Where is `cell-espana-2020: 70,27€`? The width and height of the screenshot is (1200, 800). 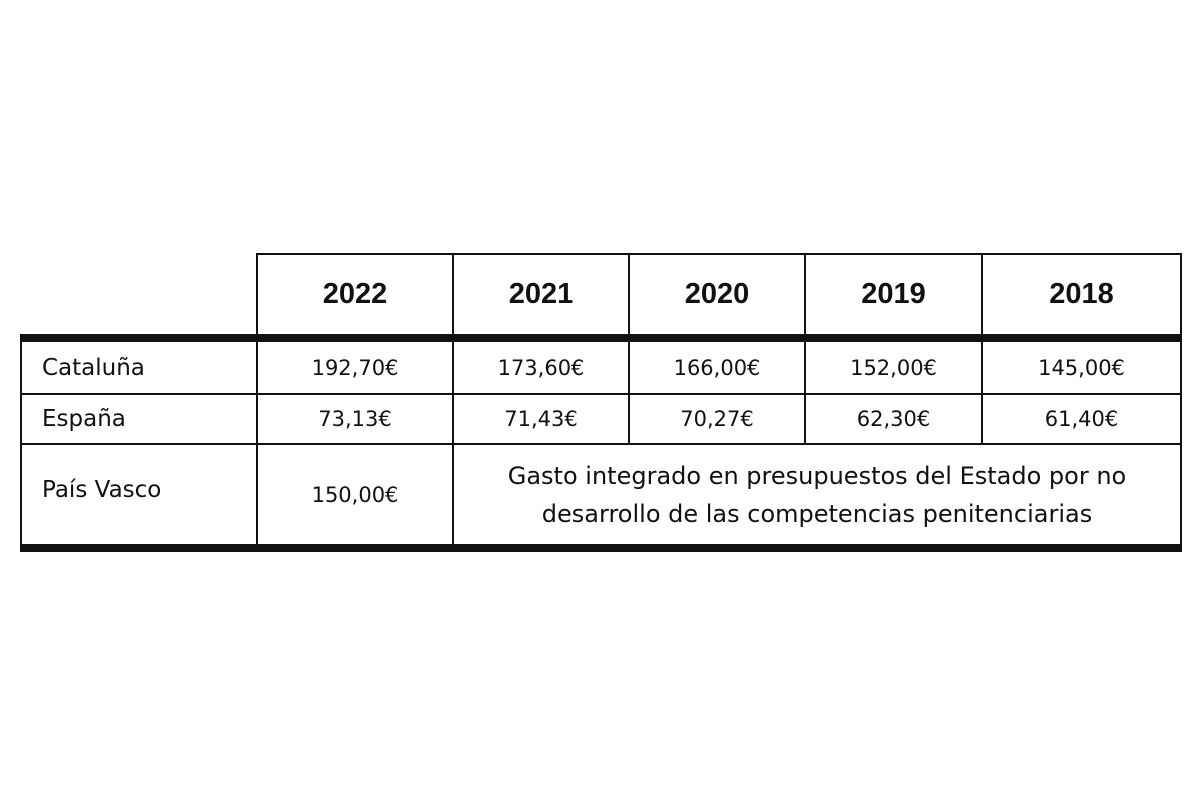
cell-espana-2020: 70,27€ is located at coordinates (717, 419).